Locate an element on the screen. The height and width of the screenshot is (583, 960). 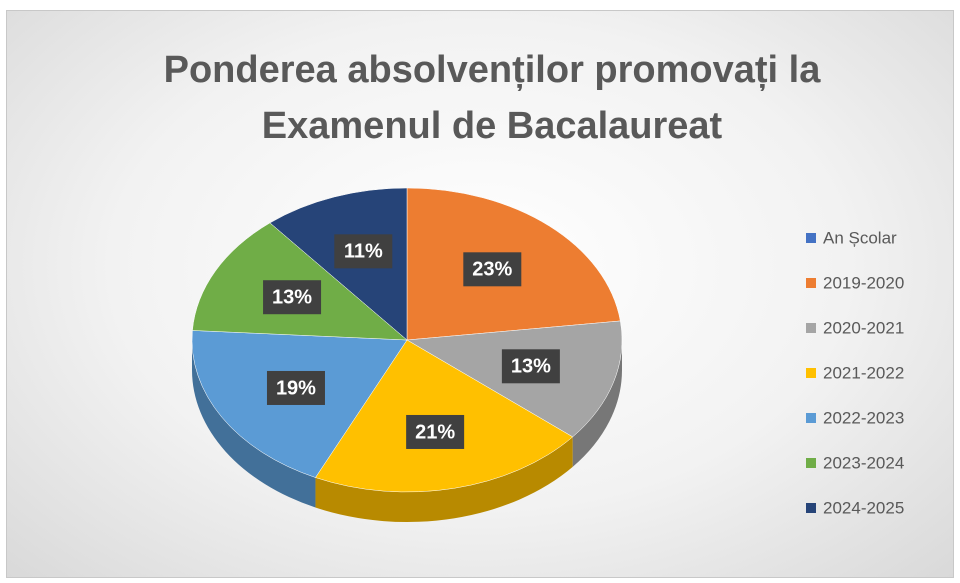
legend-label: 2021-2022 is located at coordinates (863, 372).